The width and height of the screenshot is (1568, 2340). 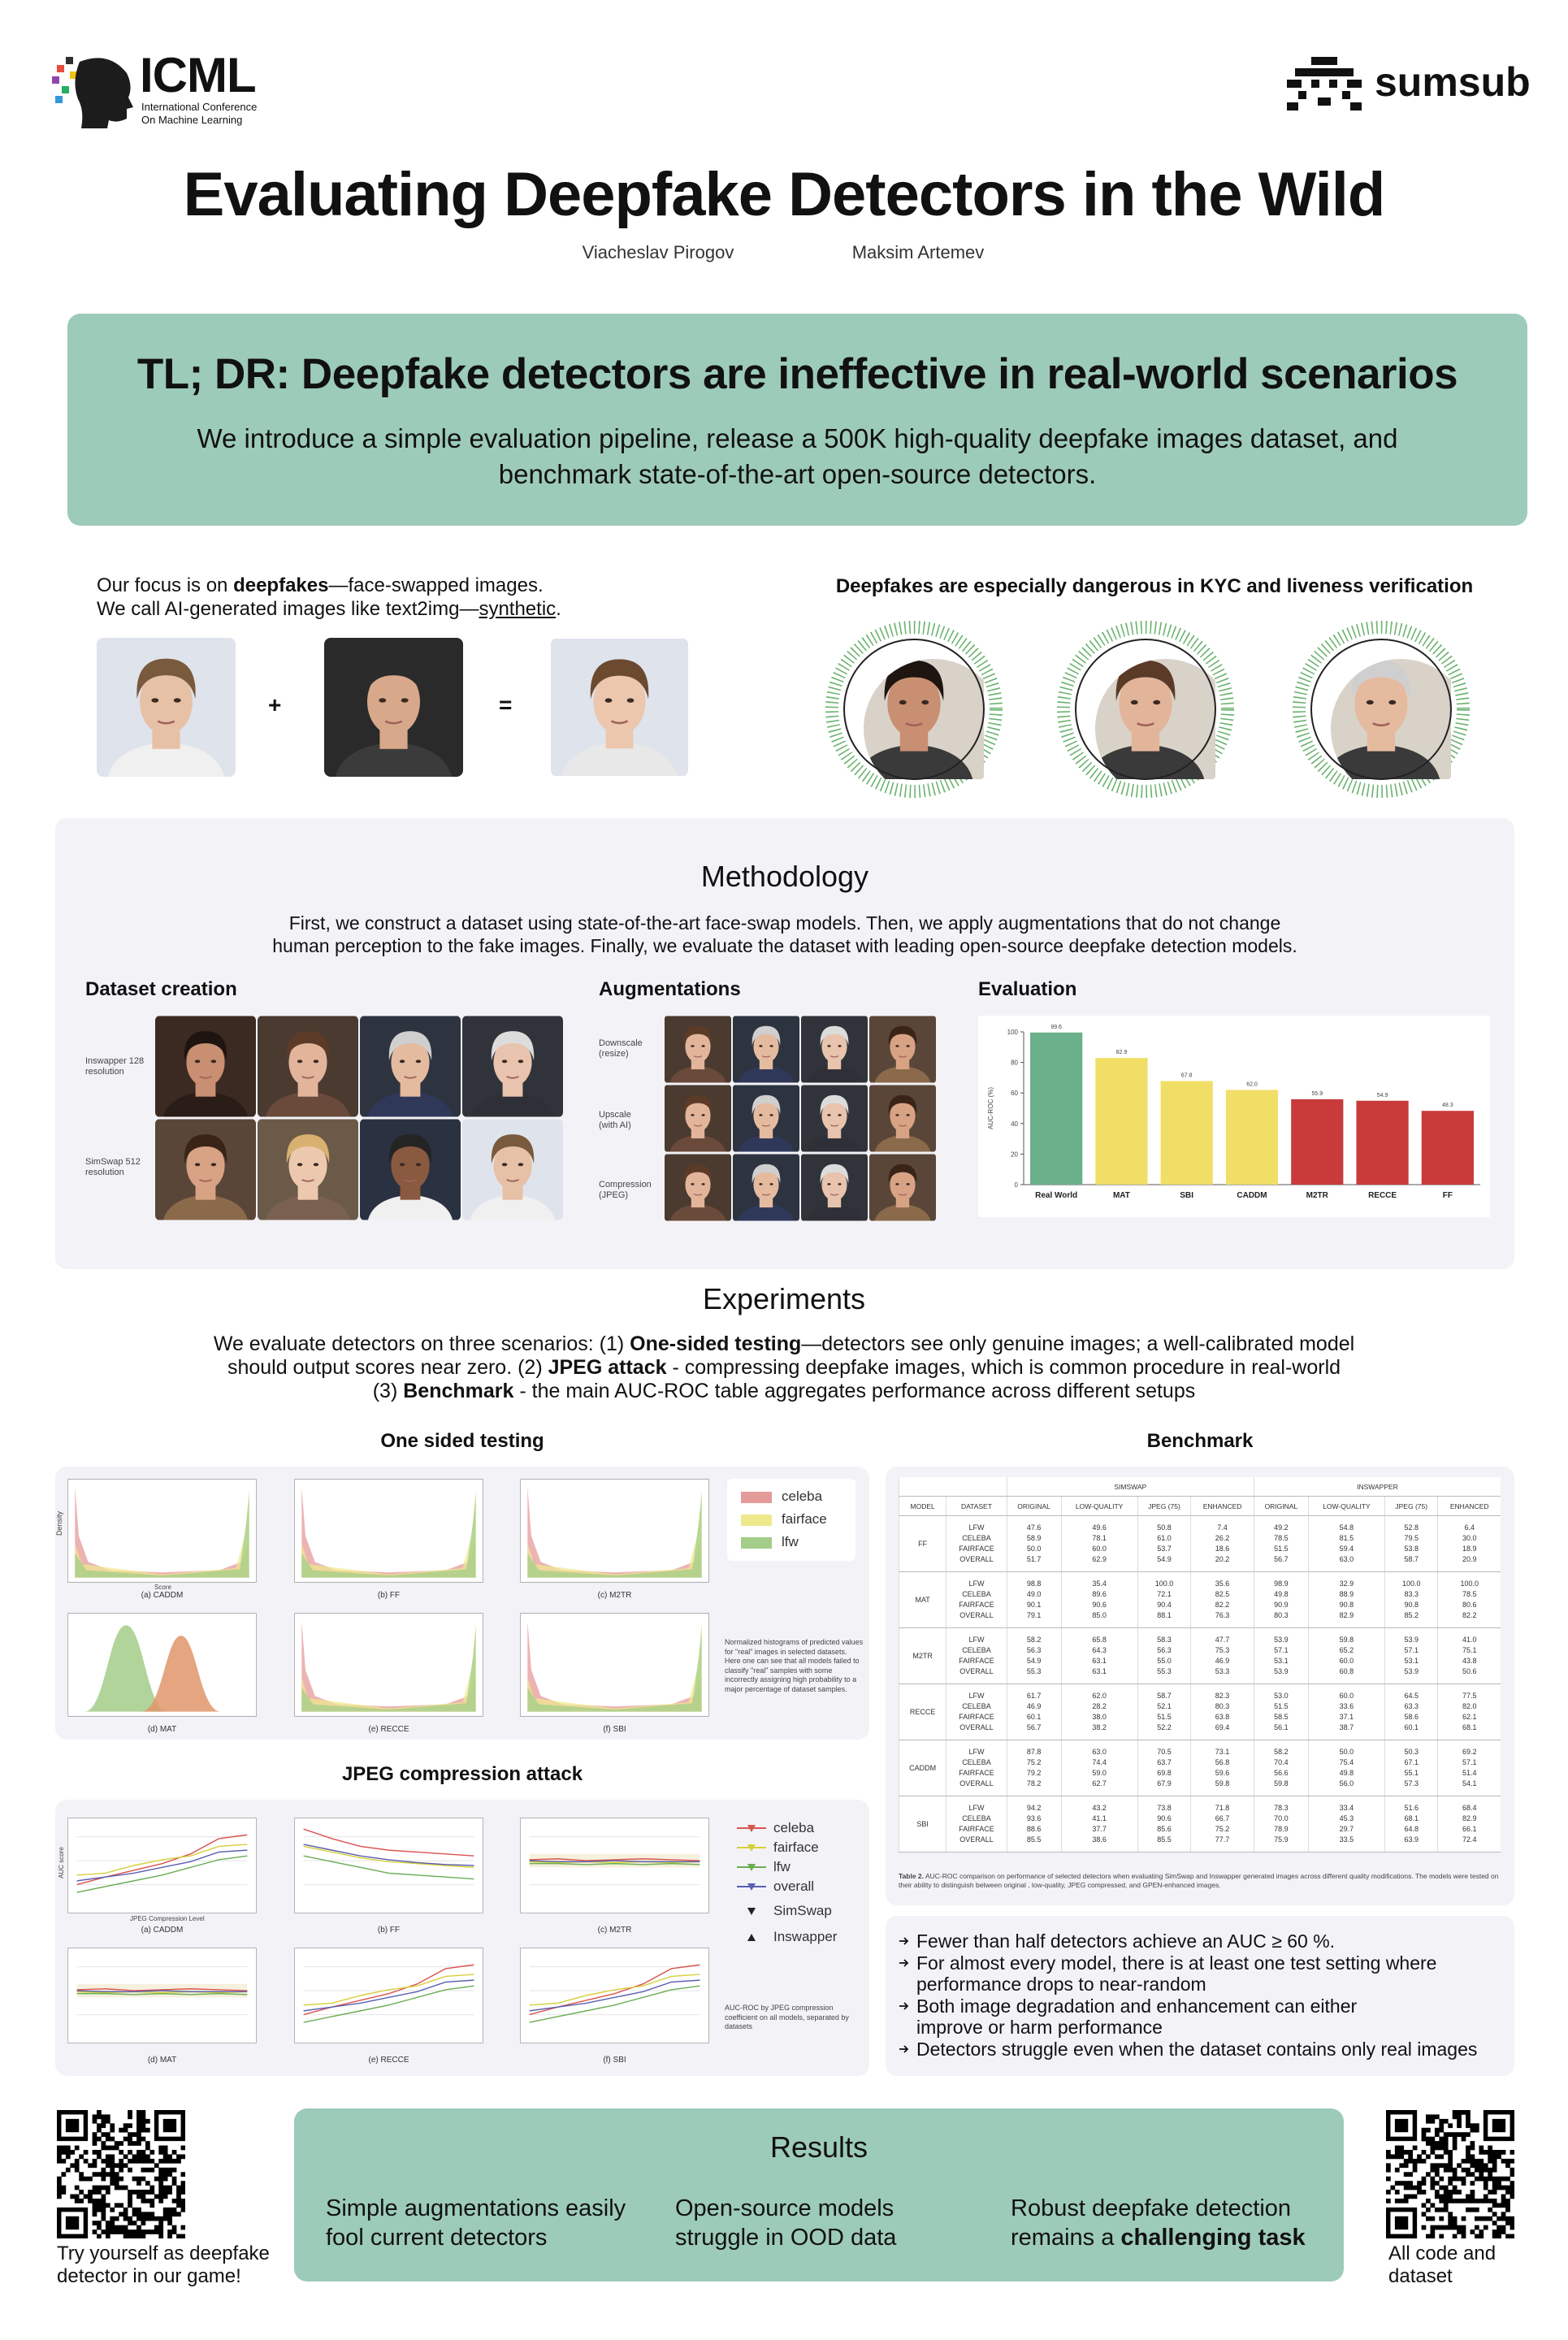 What do you see at coordinates (1411, 1706) in the screenshot?
I see `score: 63.3` at bounding box center [1411, 1706].